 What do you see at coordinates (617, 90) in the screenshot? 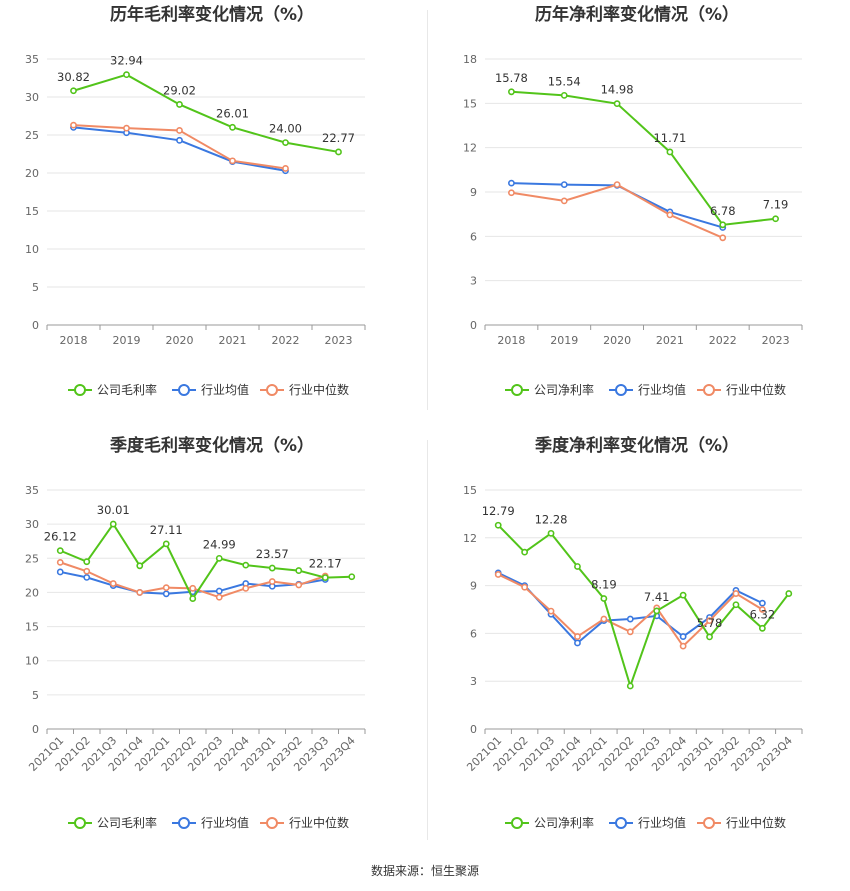
I see `data-label: 14.98` at bounding box center [617, 90].